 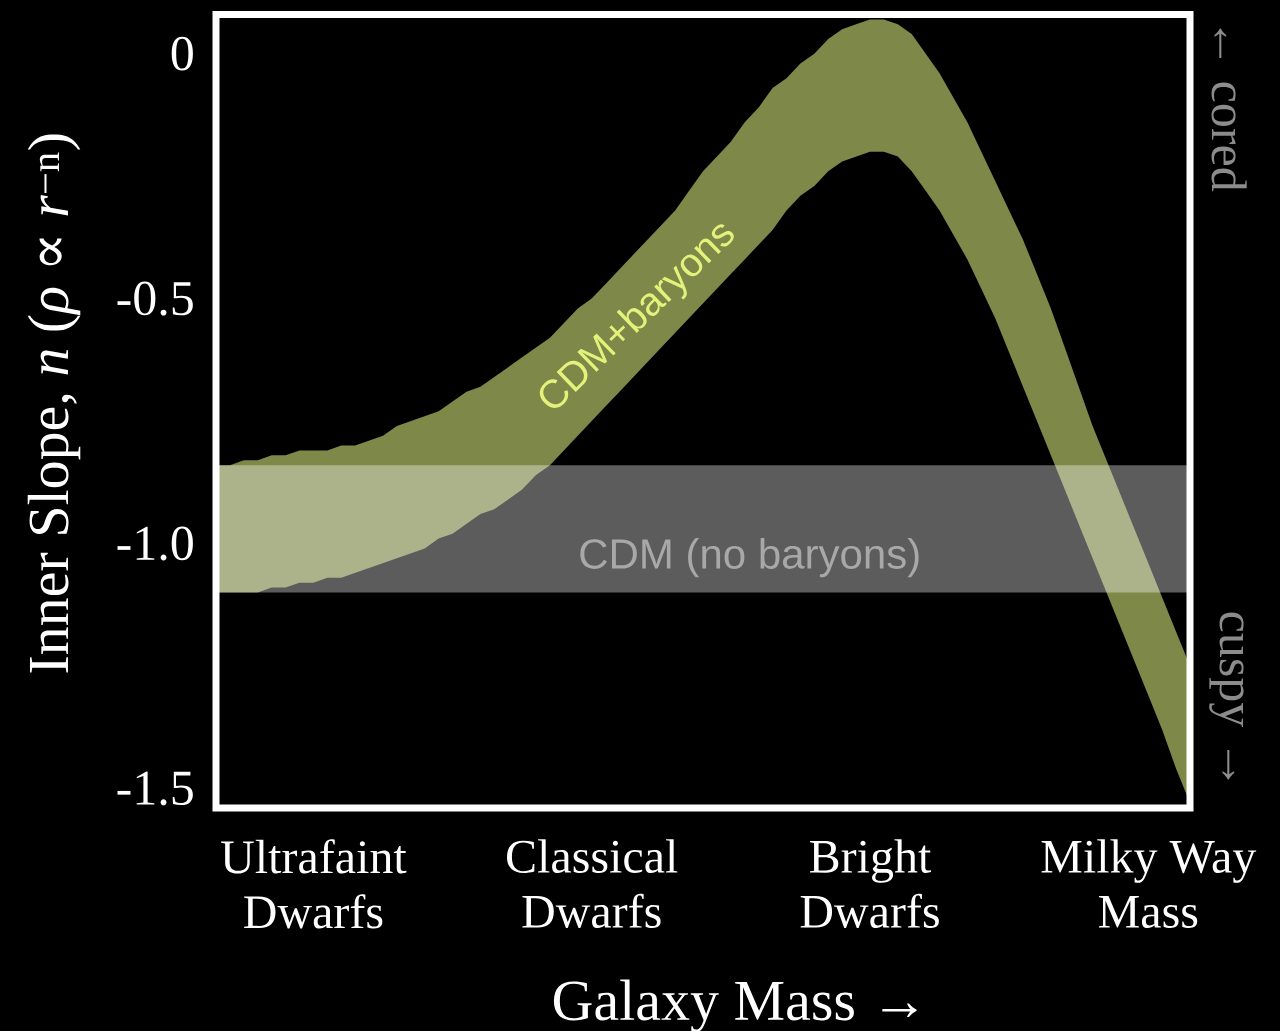 I want to click on y-axis-title: Inner Slope, n (ρ ∝ r$^{−n}$), so click(x=54, y=403).